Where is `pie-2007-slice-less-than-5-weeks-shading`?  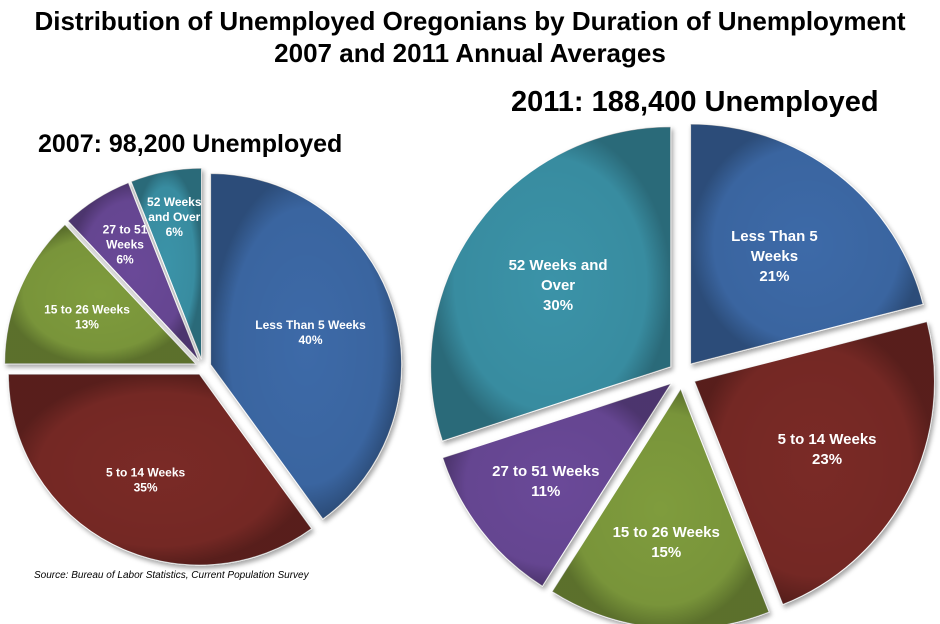
pie-2007-slice-less-than-5-weeks-shading is located at coordinates (306, 346).